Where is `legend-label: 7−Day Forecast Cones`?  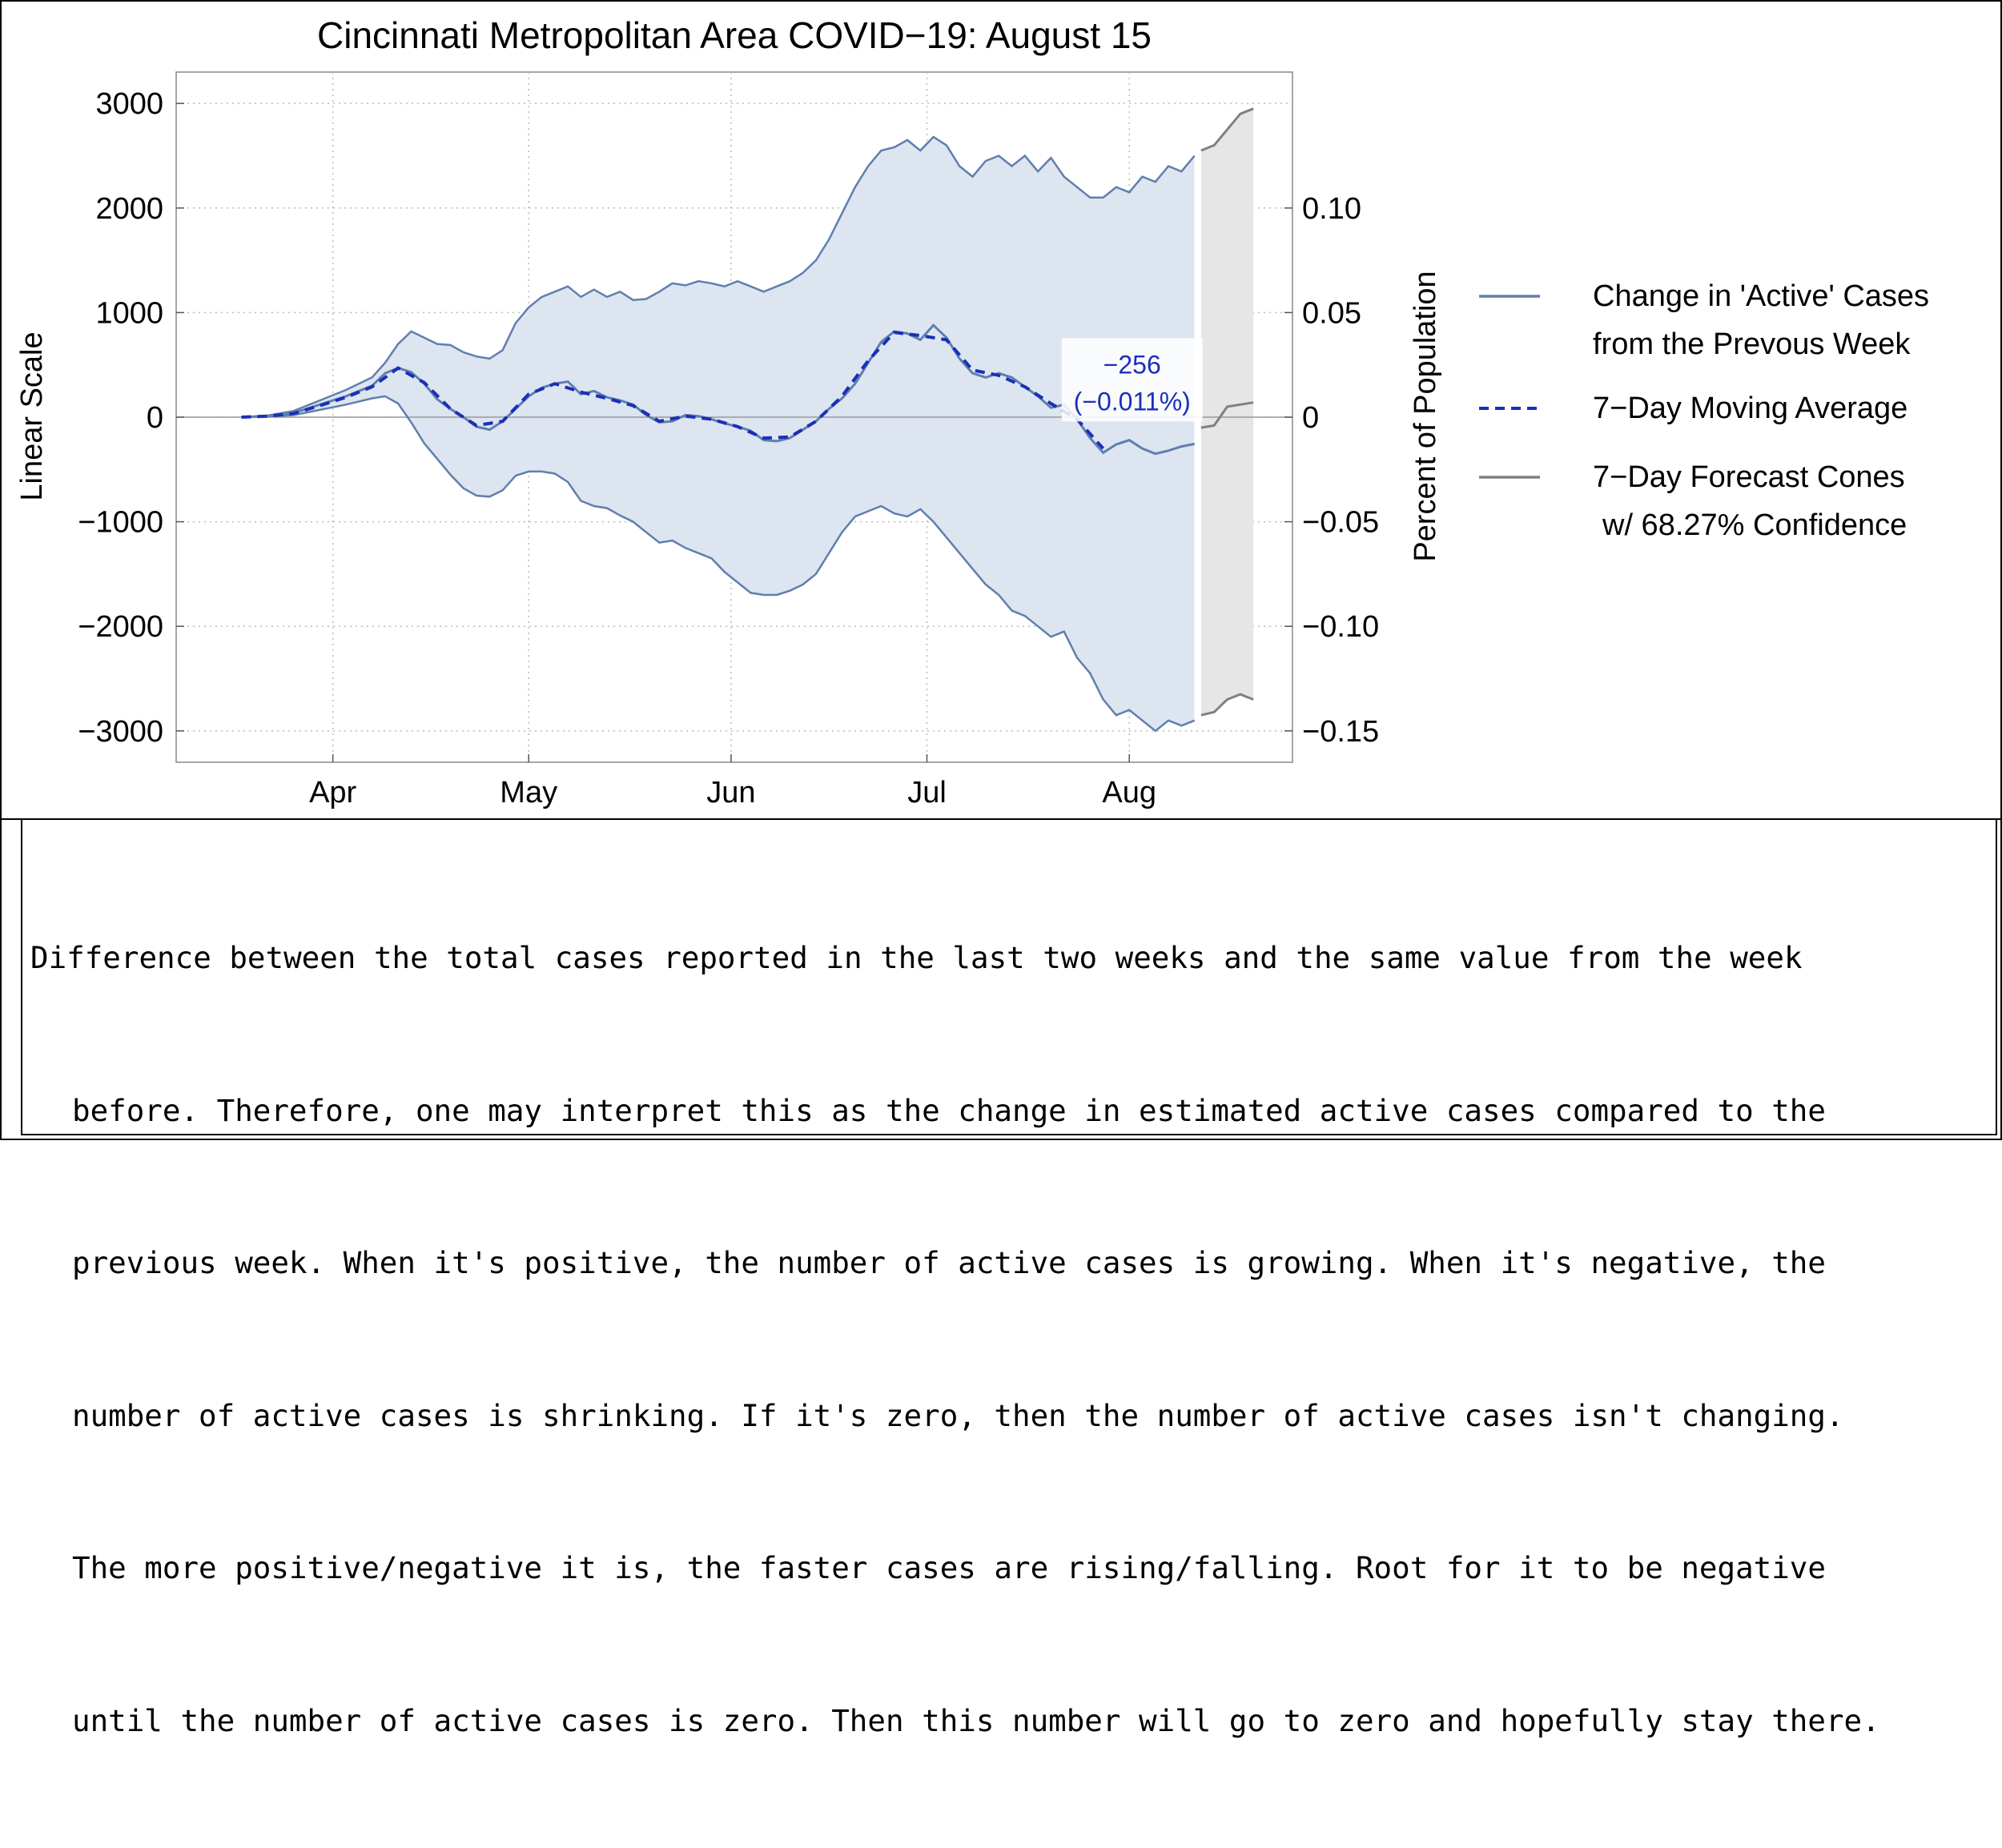 legend-label: 7−Day Forecast Cones is located at coordinates (1749, 477).